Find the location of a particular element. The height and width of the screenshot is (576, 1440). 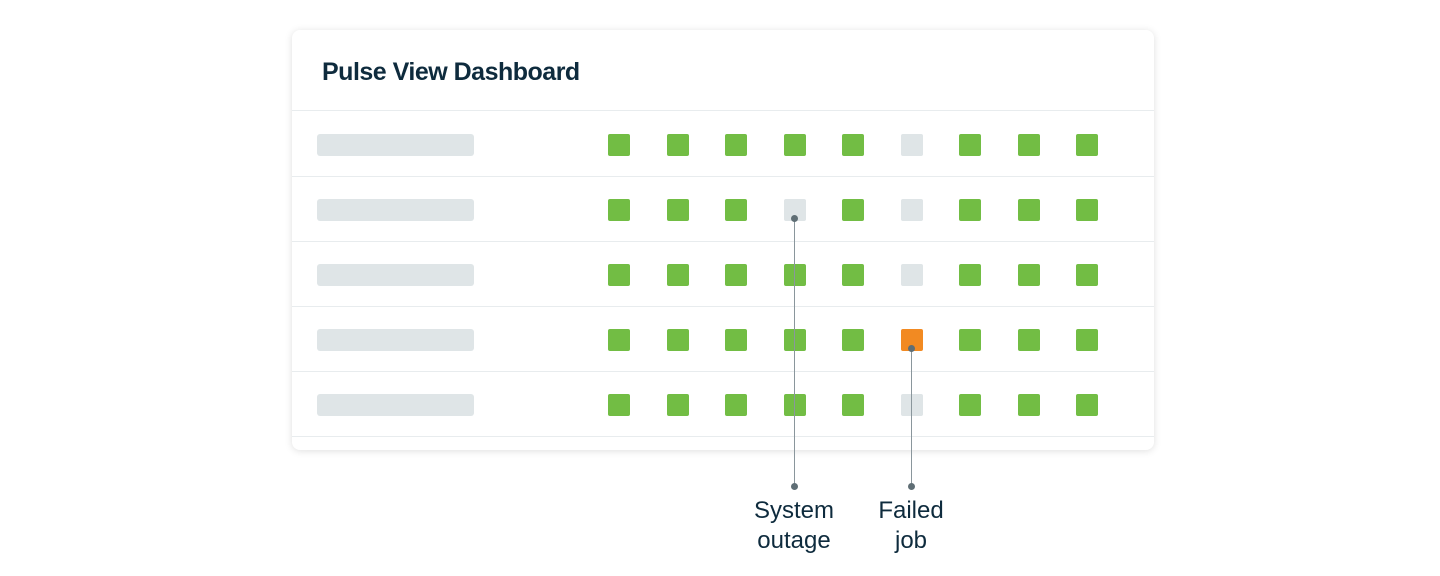

label-line: System is located at coordinates (793, 510).